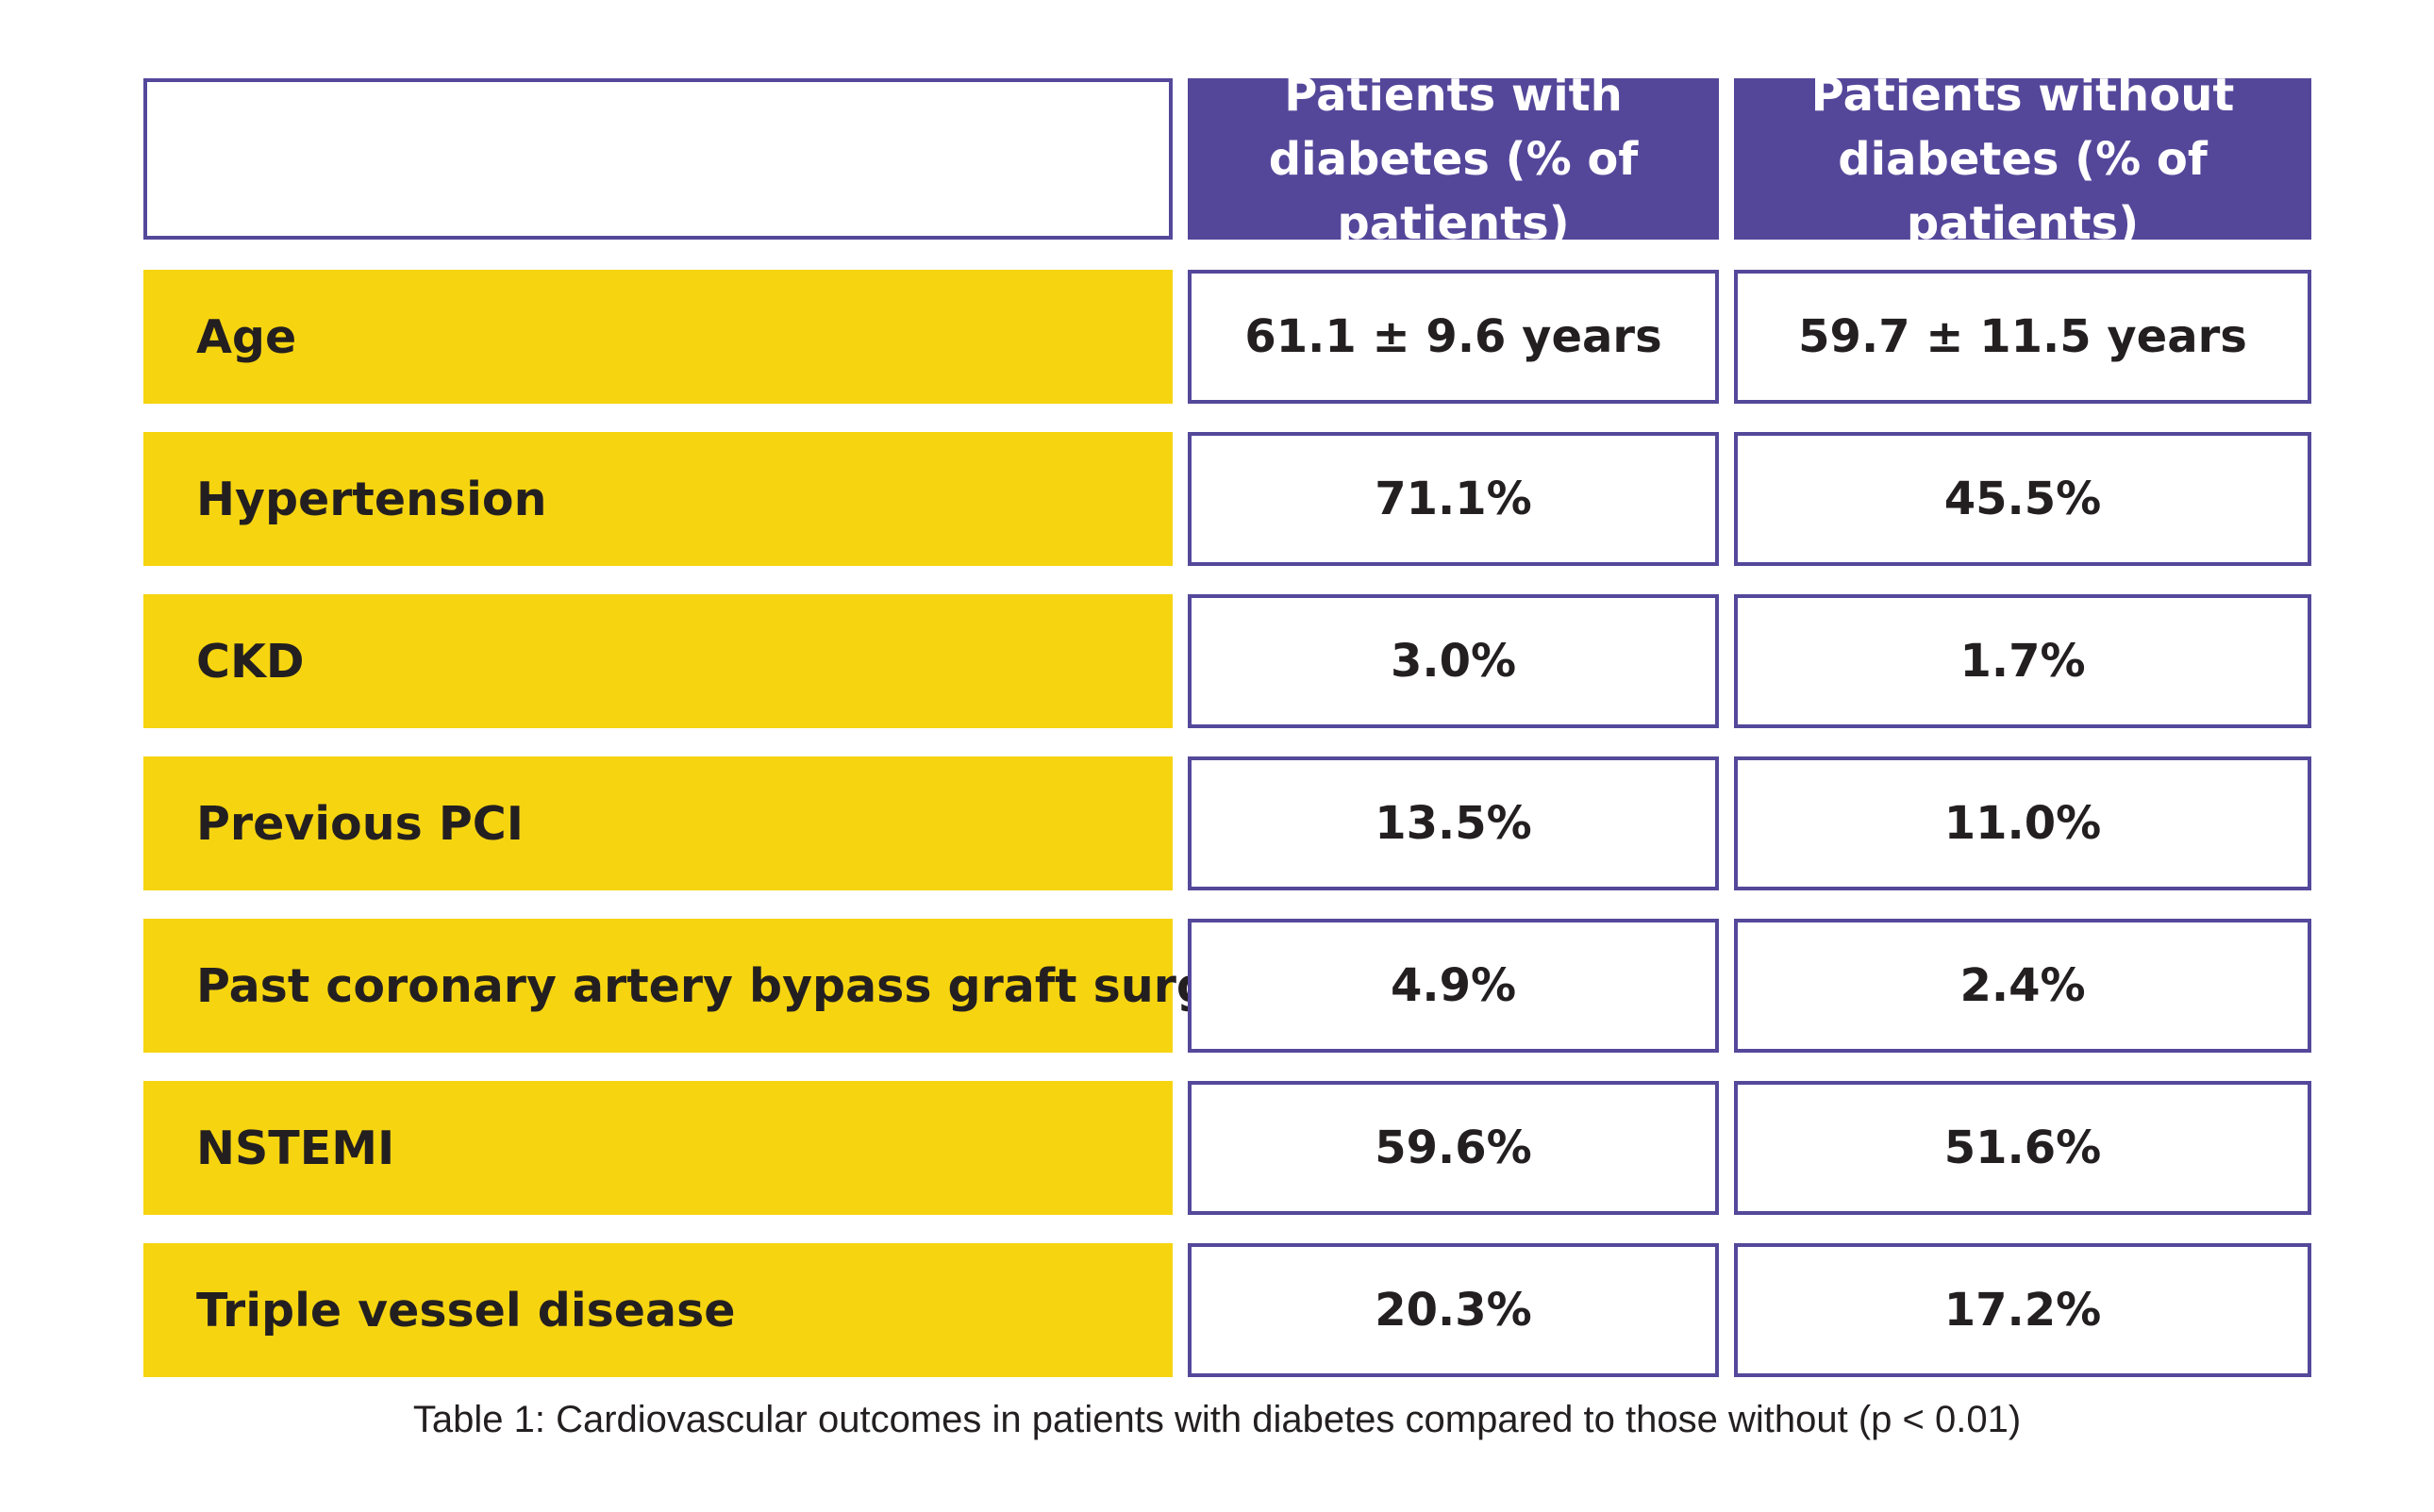 The image size is (2434, 1512). I want to click on row-label: Age, so click(658, 337).